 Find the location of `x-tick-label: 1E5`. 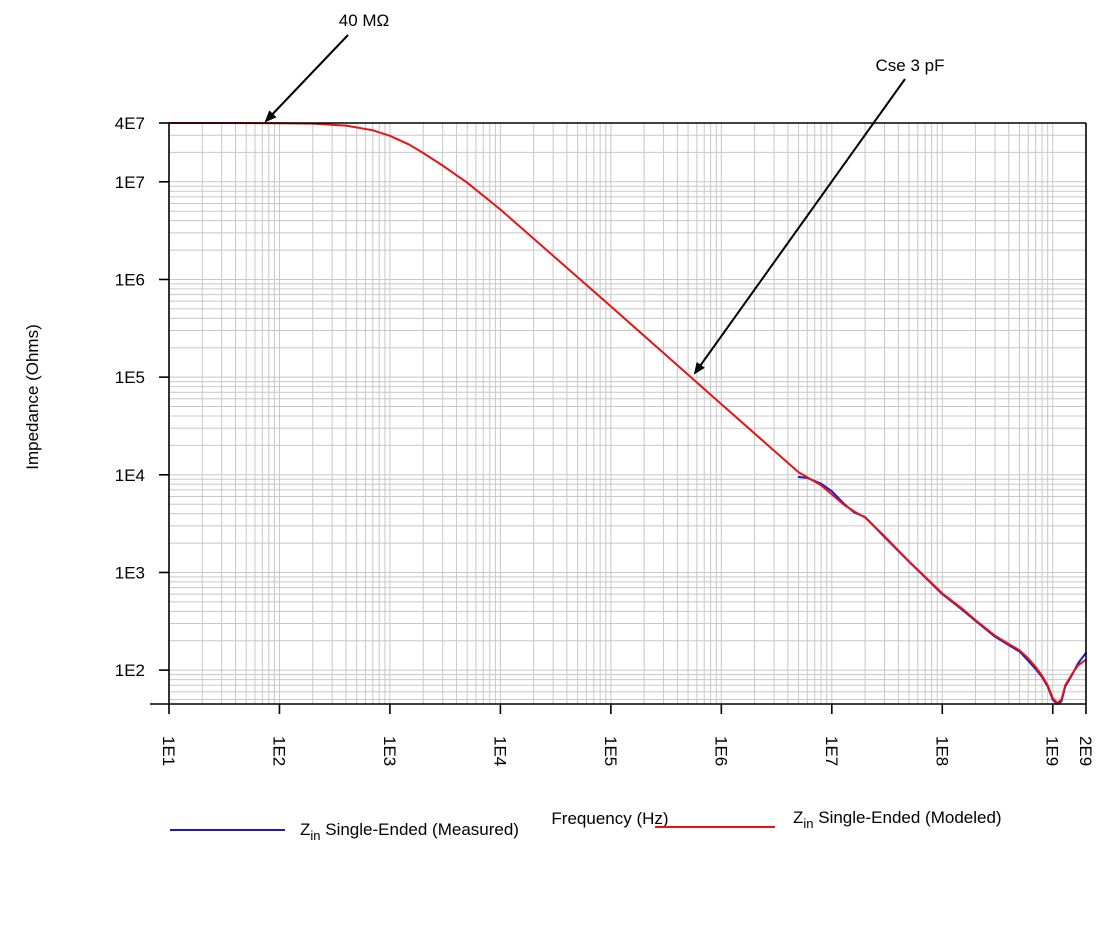

x-tick-label: 1E5 is located at coordinates (610, 751).